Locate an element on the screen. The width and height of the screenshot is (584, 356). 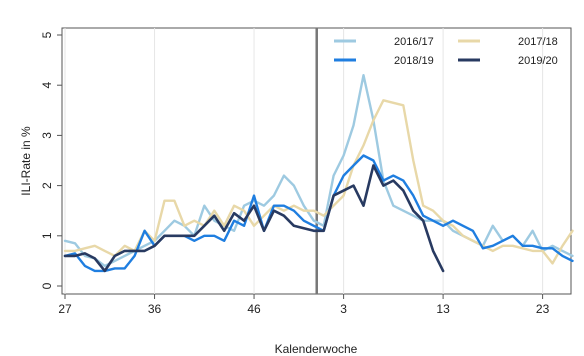
x-tick-label: 23 is located at coordinates (543, 309).